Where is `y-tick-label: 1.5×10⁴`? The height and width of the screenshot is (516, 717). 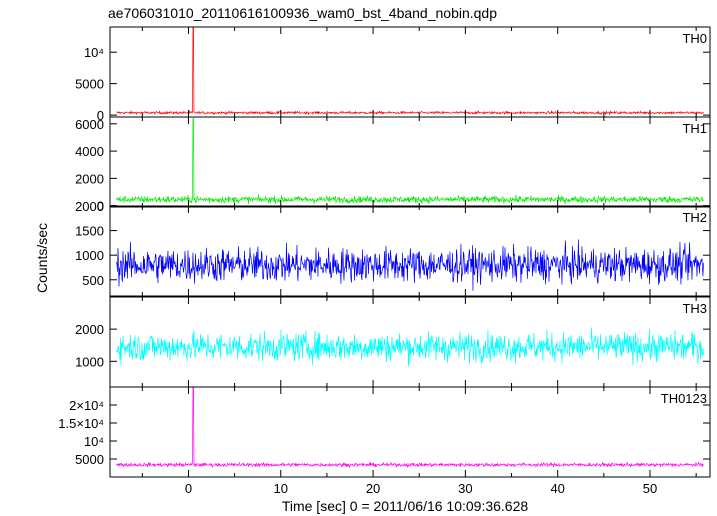 y-tick-label: 1.5×10⁴ is located at coordinates (81, 423).